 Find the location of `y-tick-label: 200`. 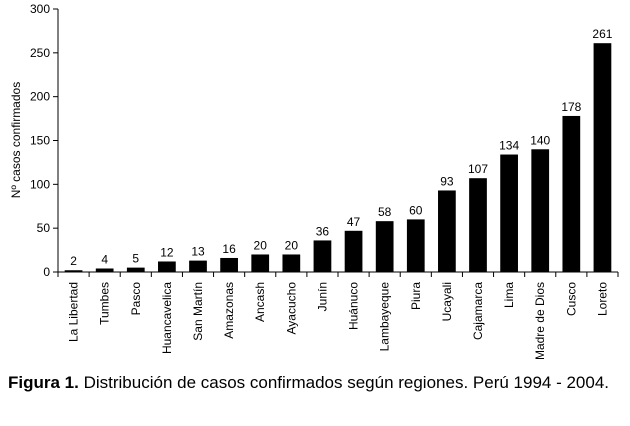

y-tick-label: 200 is located at coordinates (40, 97).